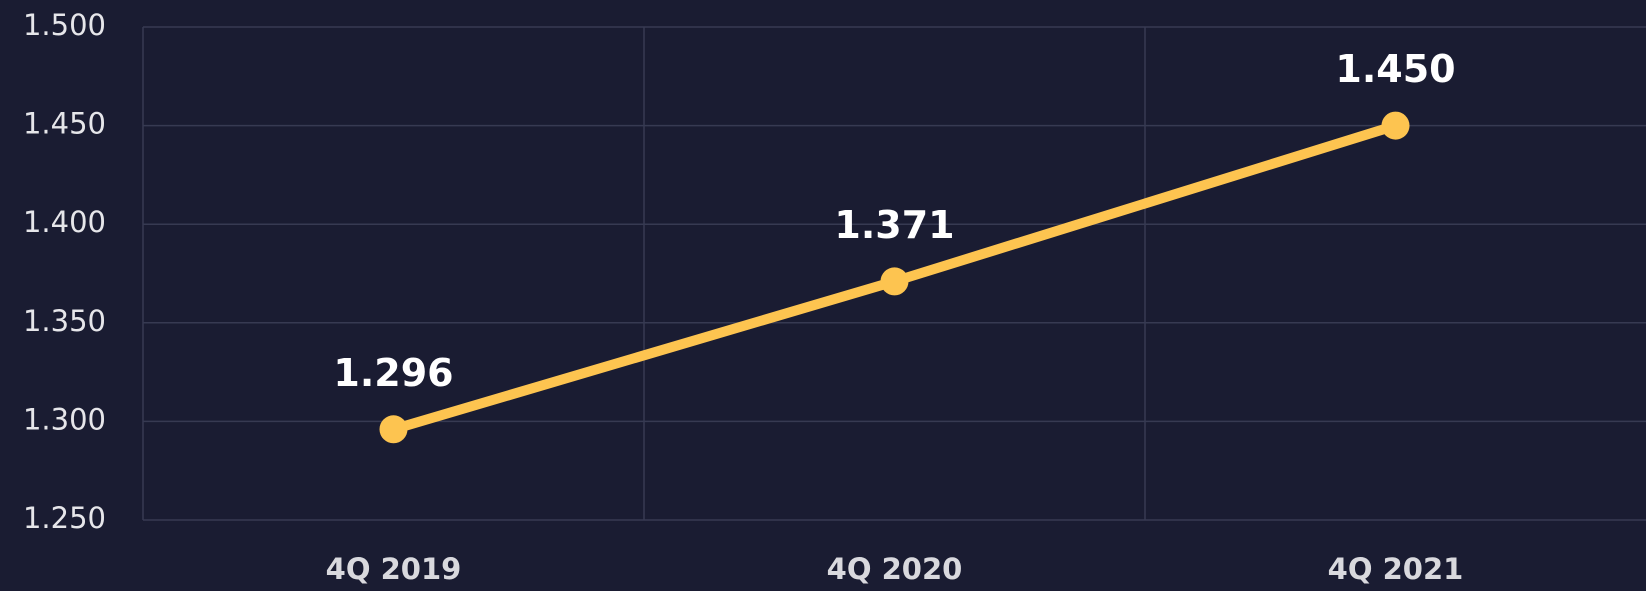 The width and height of the screenshot is (1646, 591). What do you see at coordinates (1395, 69) in the screenshot?
I see `data-label: 1.450` at bounding box center [1395, 69].